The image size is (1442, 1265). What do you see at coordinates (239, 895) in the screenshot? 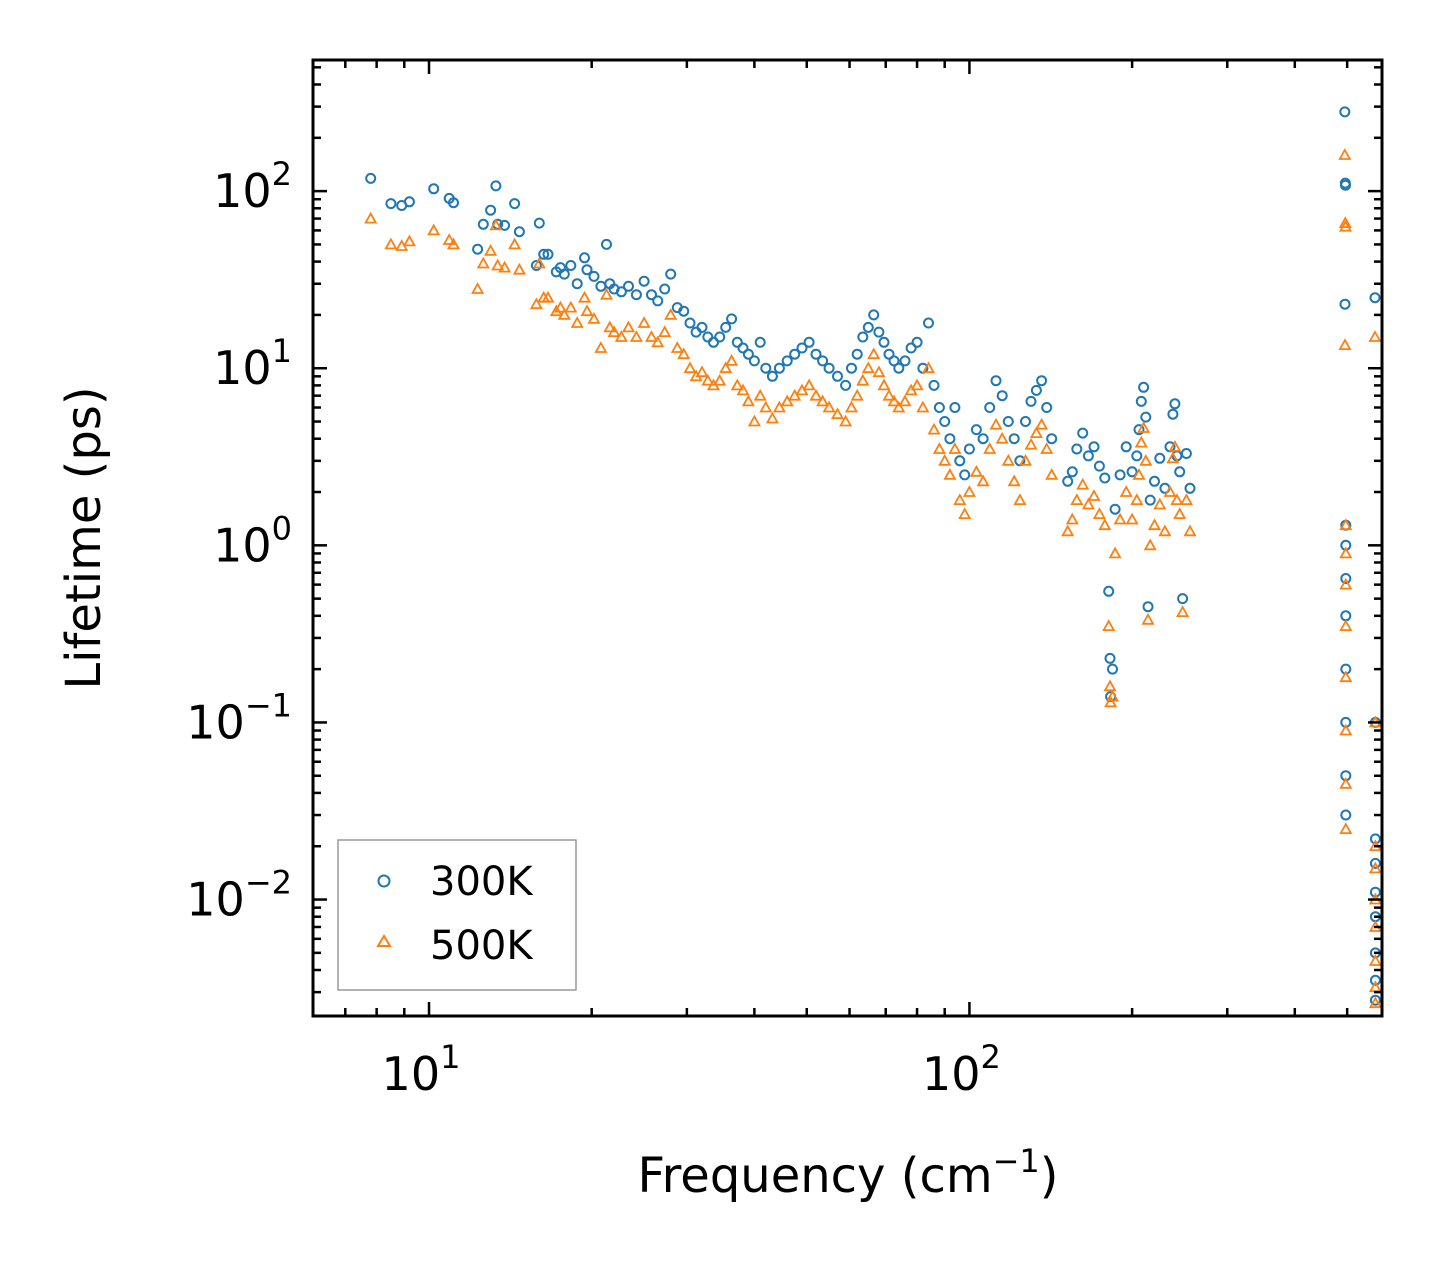
I see `y-tick-label-4: 10−2` at bounding box center [239, 895].